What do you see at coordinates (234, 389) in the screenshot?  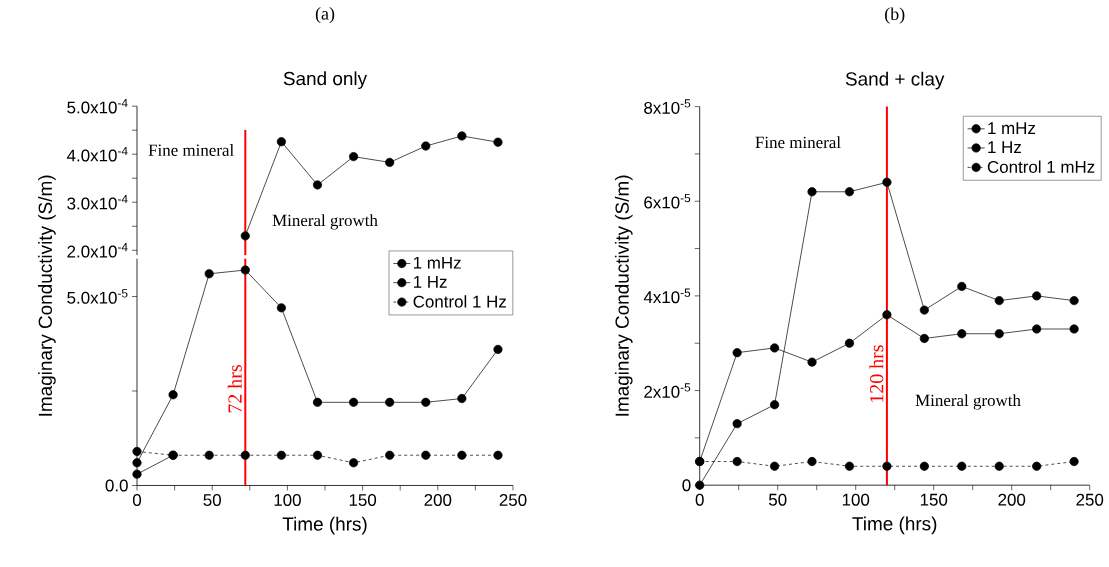 I see `ref-line-label: 72 hrs` at bounding box center [234, 389].